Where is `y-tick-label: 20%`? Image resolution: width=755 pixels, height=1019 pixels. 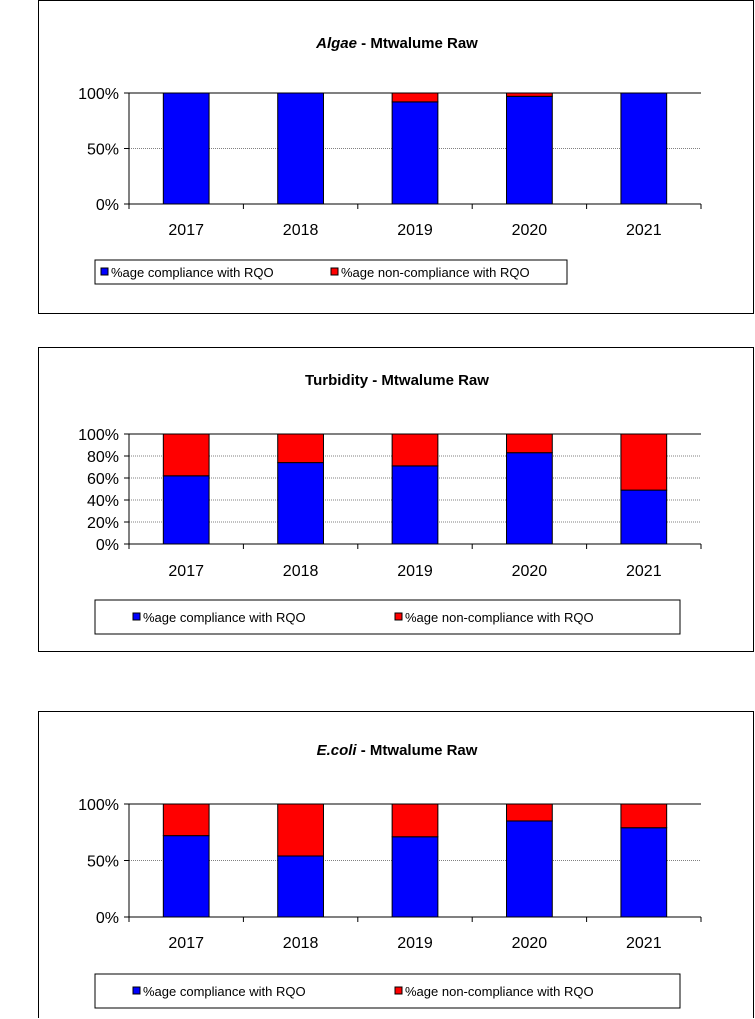
y-tick-label: 20% is located at coordinates (103, 523).